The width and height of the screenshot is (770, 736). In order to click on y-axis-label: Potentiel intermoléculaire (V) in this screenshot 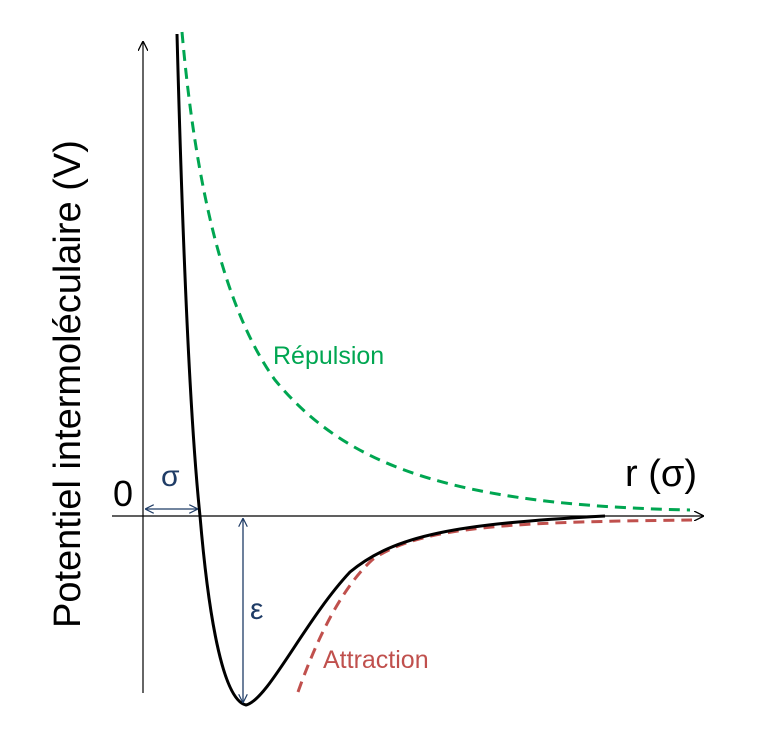, I will do `click(68, 384)`.